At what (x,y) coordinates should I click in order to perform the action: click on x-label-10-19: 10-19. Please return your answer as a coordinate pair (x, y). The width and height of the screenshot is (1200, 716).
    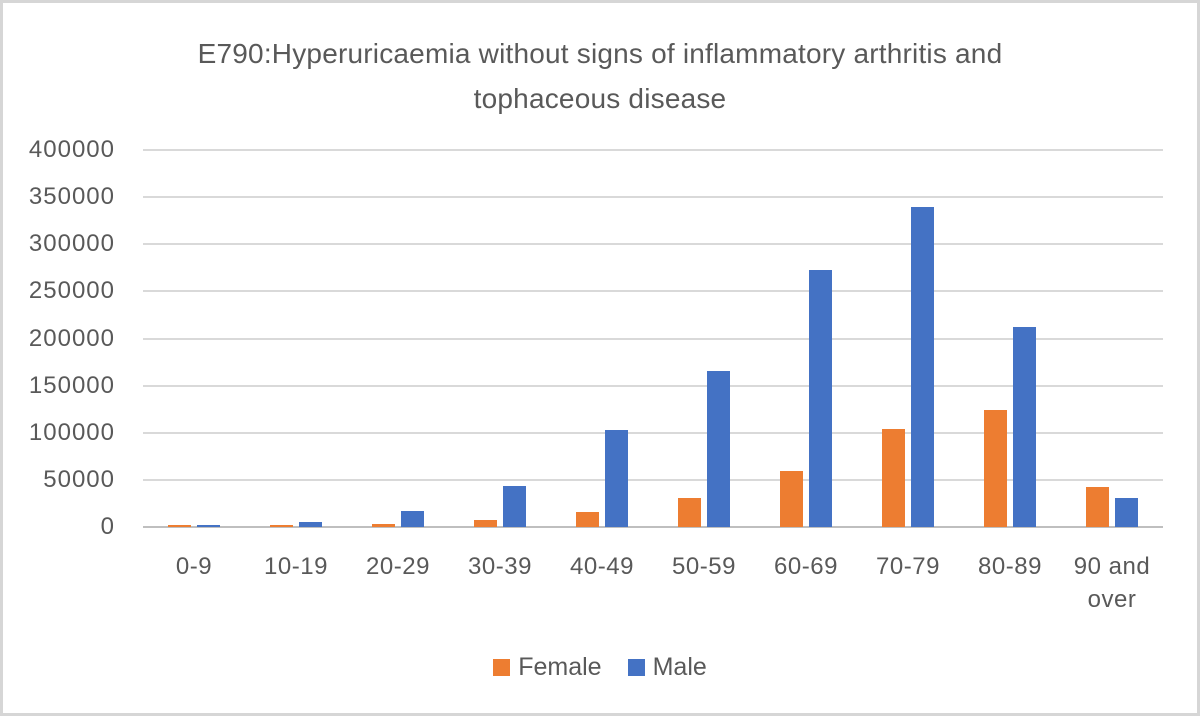
    Looking at the image, I should click on (296, 566).